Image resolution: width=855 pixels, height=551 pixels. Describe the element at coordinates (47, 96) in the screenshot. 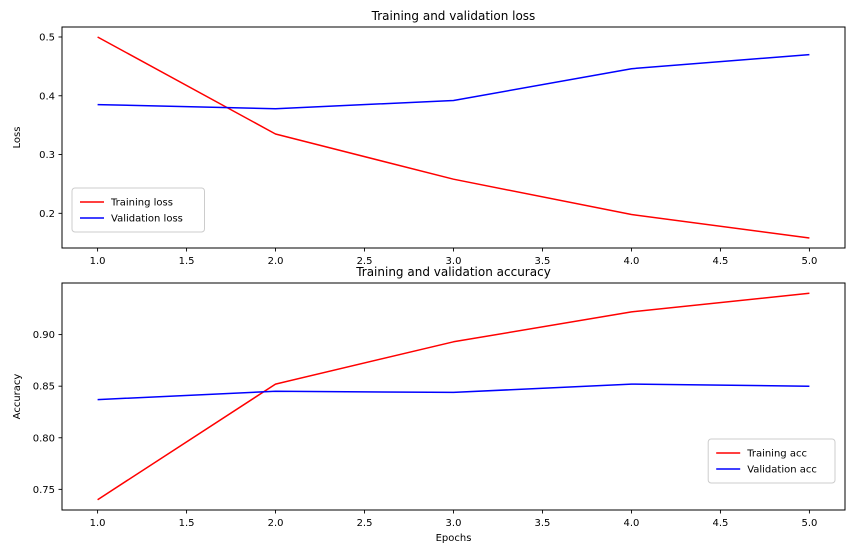

I see `y-tick-label: 0.4` at that location.